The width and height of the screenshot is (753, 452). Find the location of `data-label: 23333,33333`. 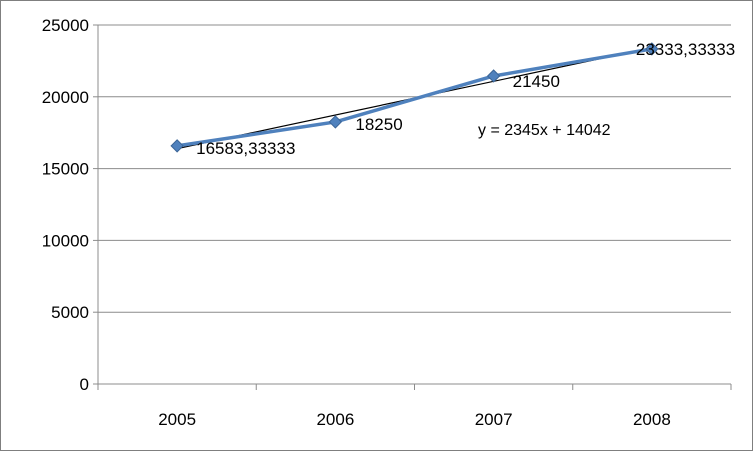

data-label: 23333,33333 is located at coordinates (685, 49).